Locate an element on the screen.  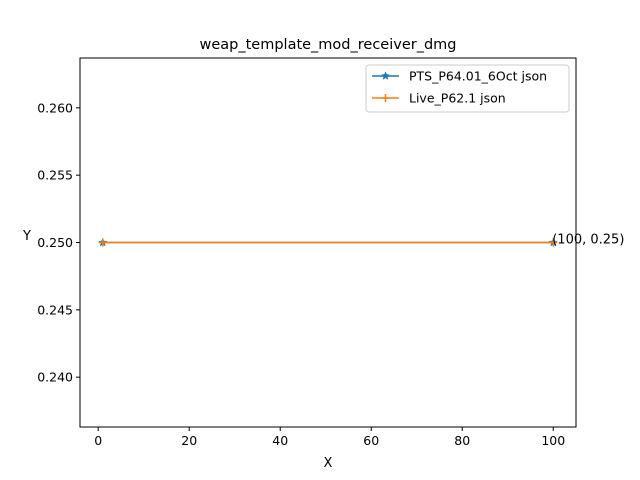
legend-label: Live_P62.1 json is located at coordinates (457, 98).